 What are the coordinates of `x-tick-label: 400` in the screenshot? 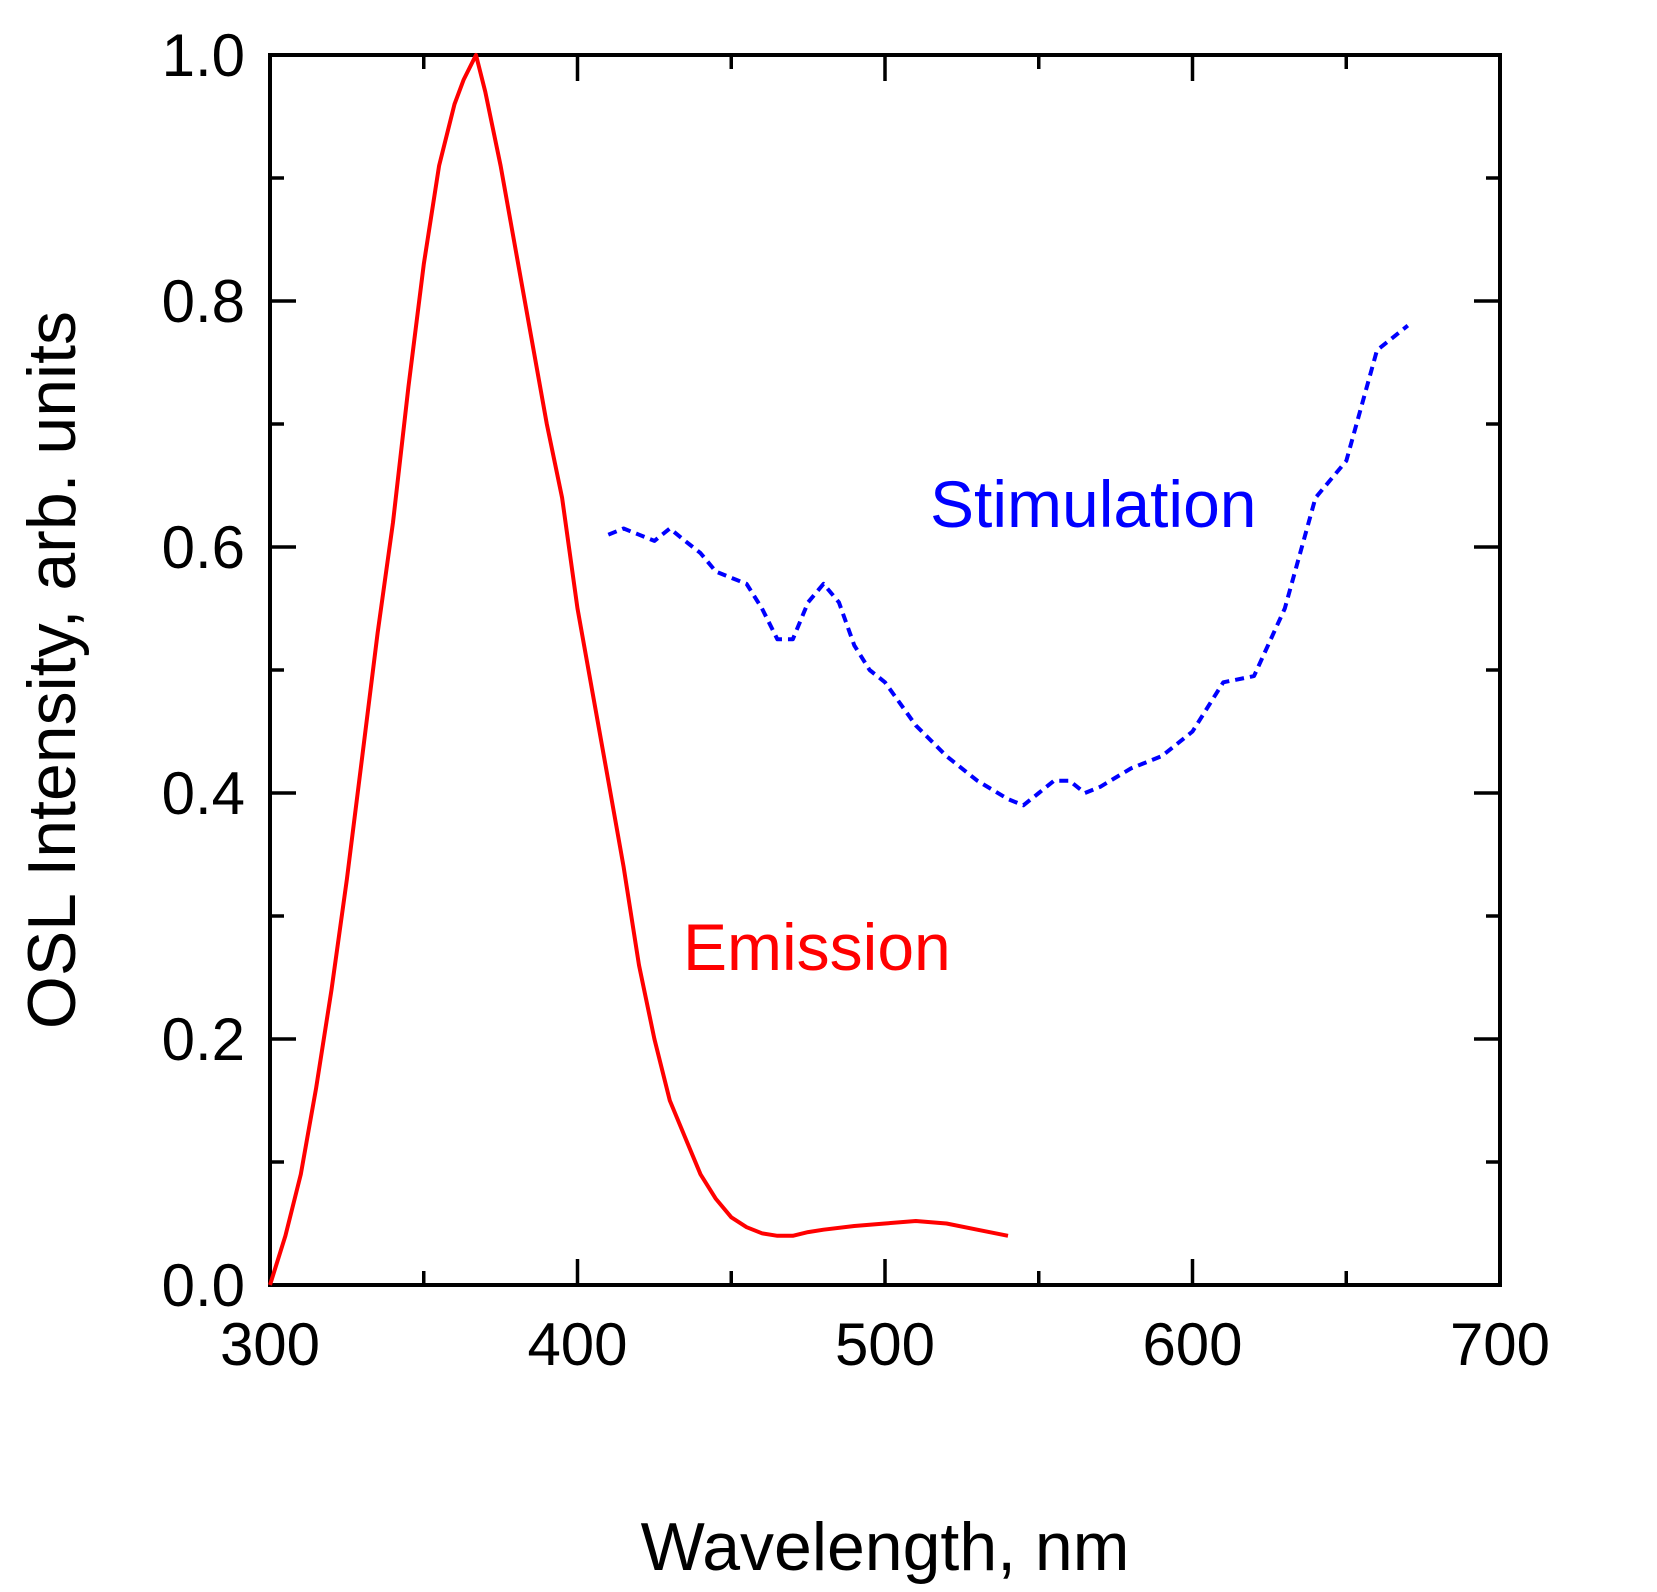 It's located at (577, 1344).